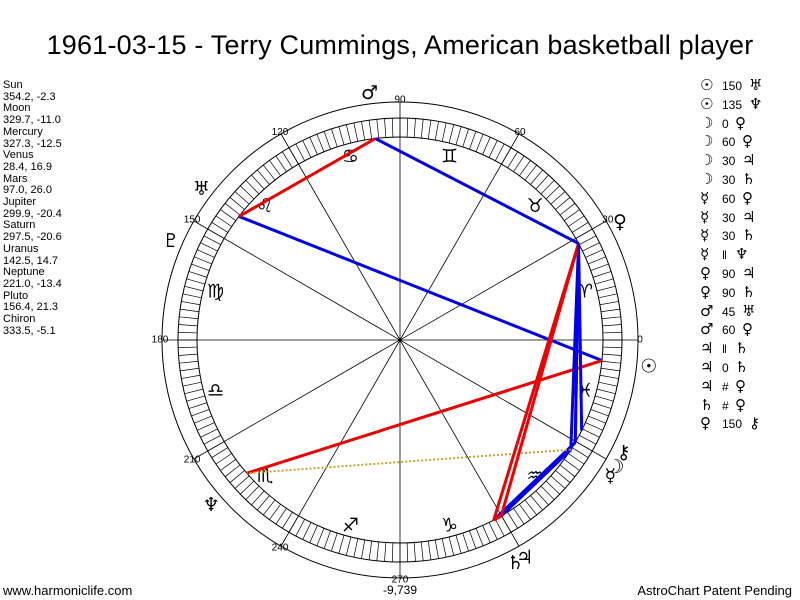  What do you see at coordinates (477, 191) in the screenshot?
I see `aspect-line-mars-venus` at bounding box center [477, 191].